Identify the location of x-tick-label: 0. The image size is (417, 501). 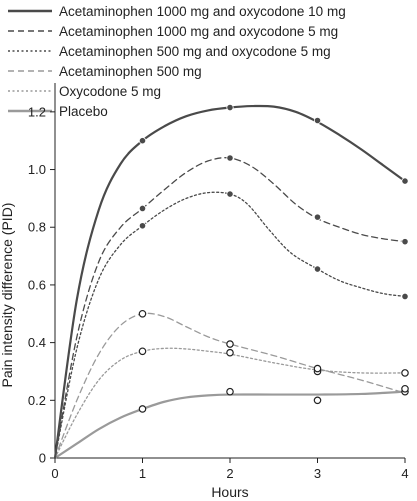
(54, 473).